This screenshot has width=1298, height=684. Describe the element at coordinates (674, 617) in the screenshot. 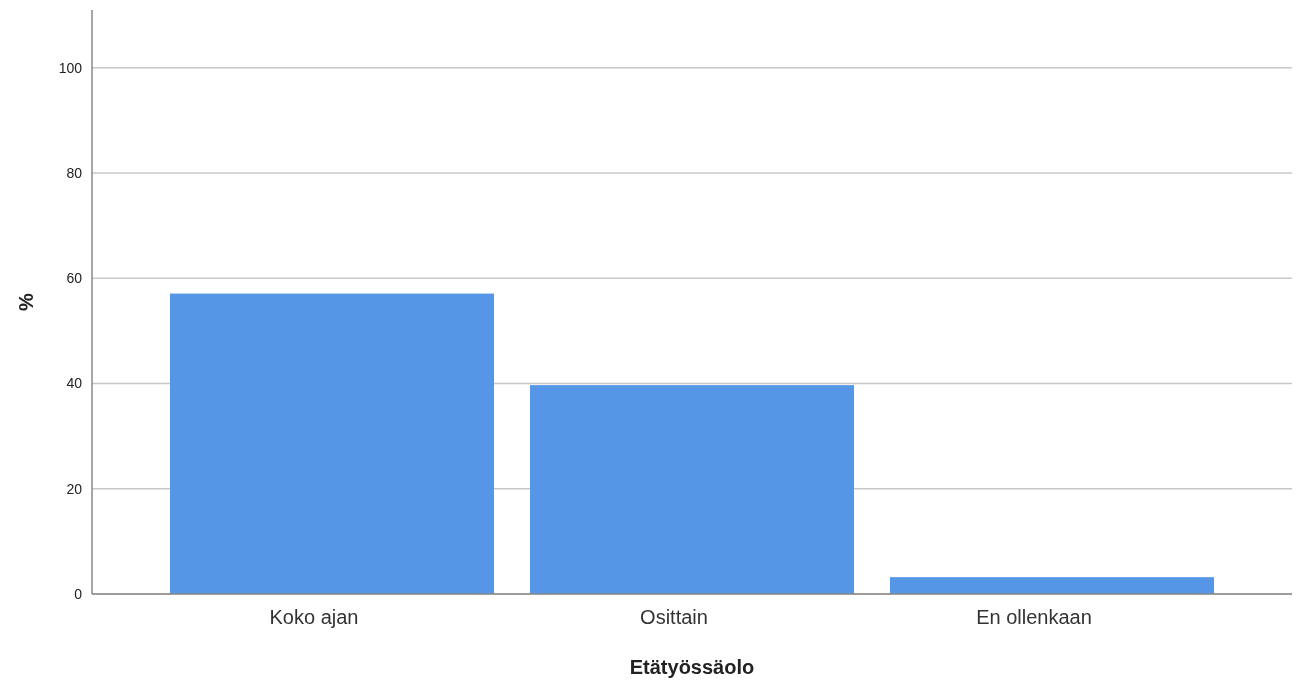

I see `x-tick-label: Osittain` at that location.